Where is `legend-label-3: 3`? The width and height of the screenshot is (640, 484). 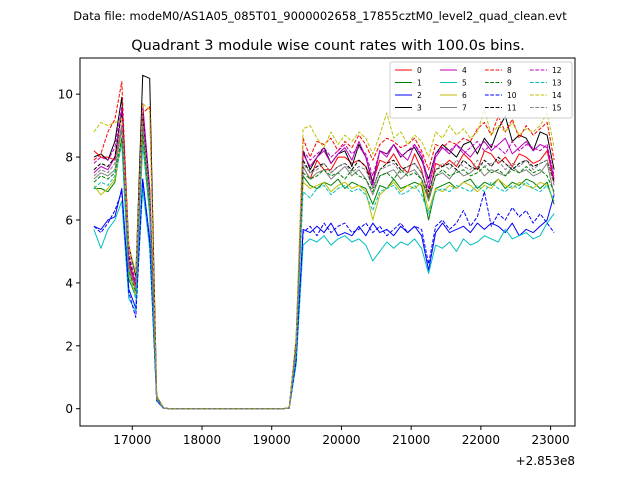
legend-label-3: 3 is located at coordinates (419, 108).